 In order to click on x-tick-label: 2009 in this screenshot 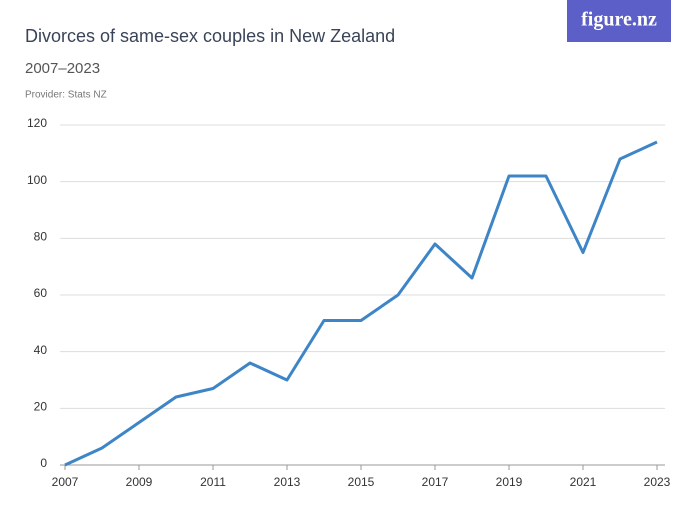, I will do `click(139, 482)`.